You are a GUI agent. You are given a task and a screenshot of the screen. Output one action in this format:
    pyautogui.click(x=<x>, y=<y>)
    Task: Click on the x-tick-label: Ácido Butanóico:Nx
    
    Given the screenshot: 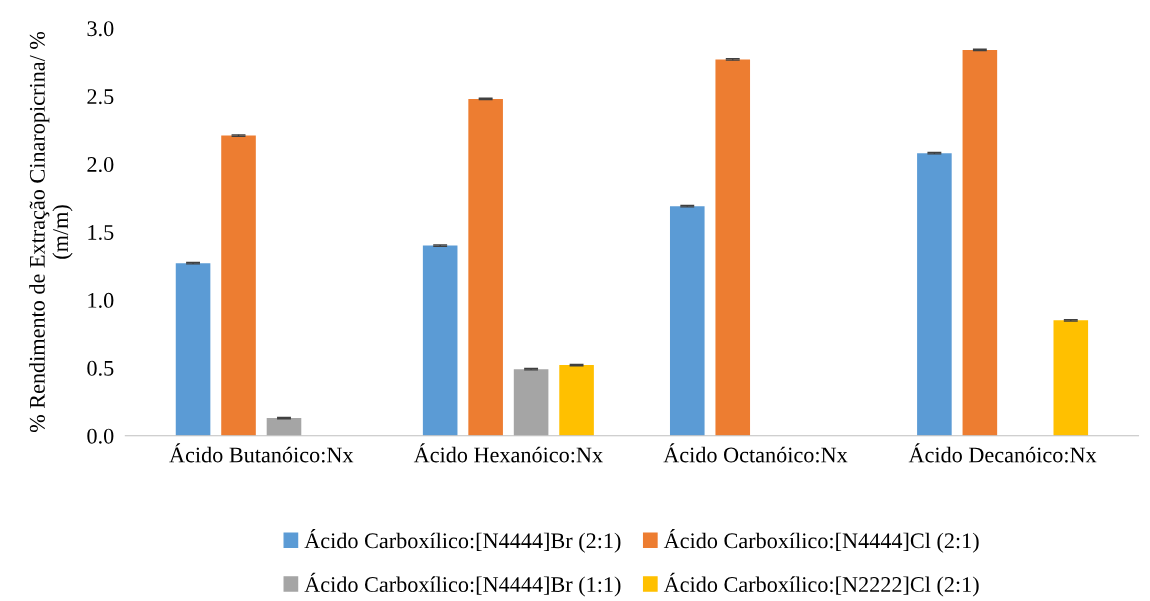 What is the action you would take?
    pyautogui.click(x=261, y=453)
    